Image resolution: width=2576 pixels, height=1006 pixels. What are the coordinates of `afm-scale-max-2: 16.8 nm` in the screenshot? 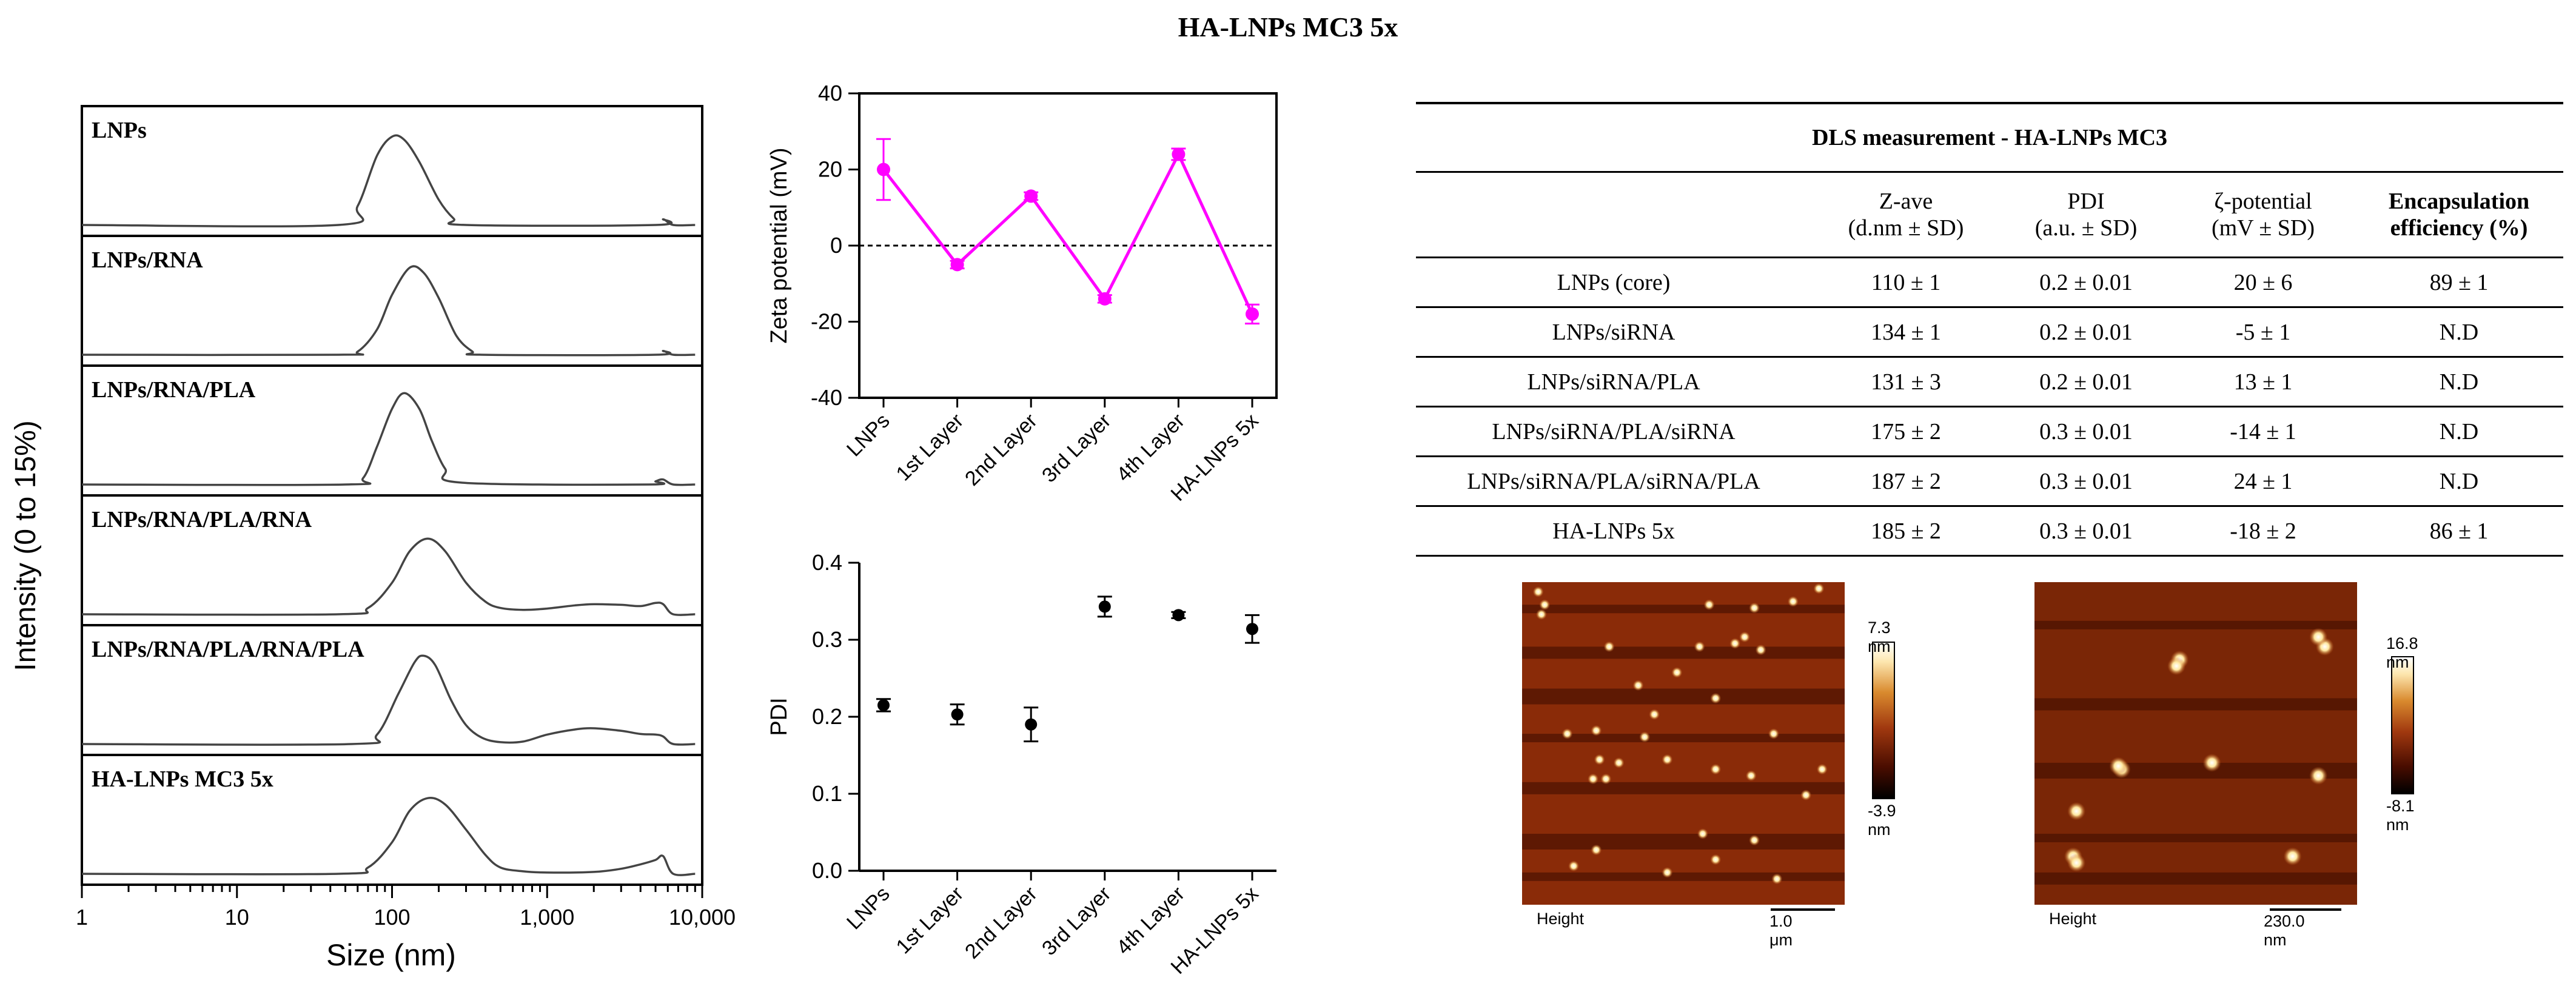 It's located at (2402, 652).